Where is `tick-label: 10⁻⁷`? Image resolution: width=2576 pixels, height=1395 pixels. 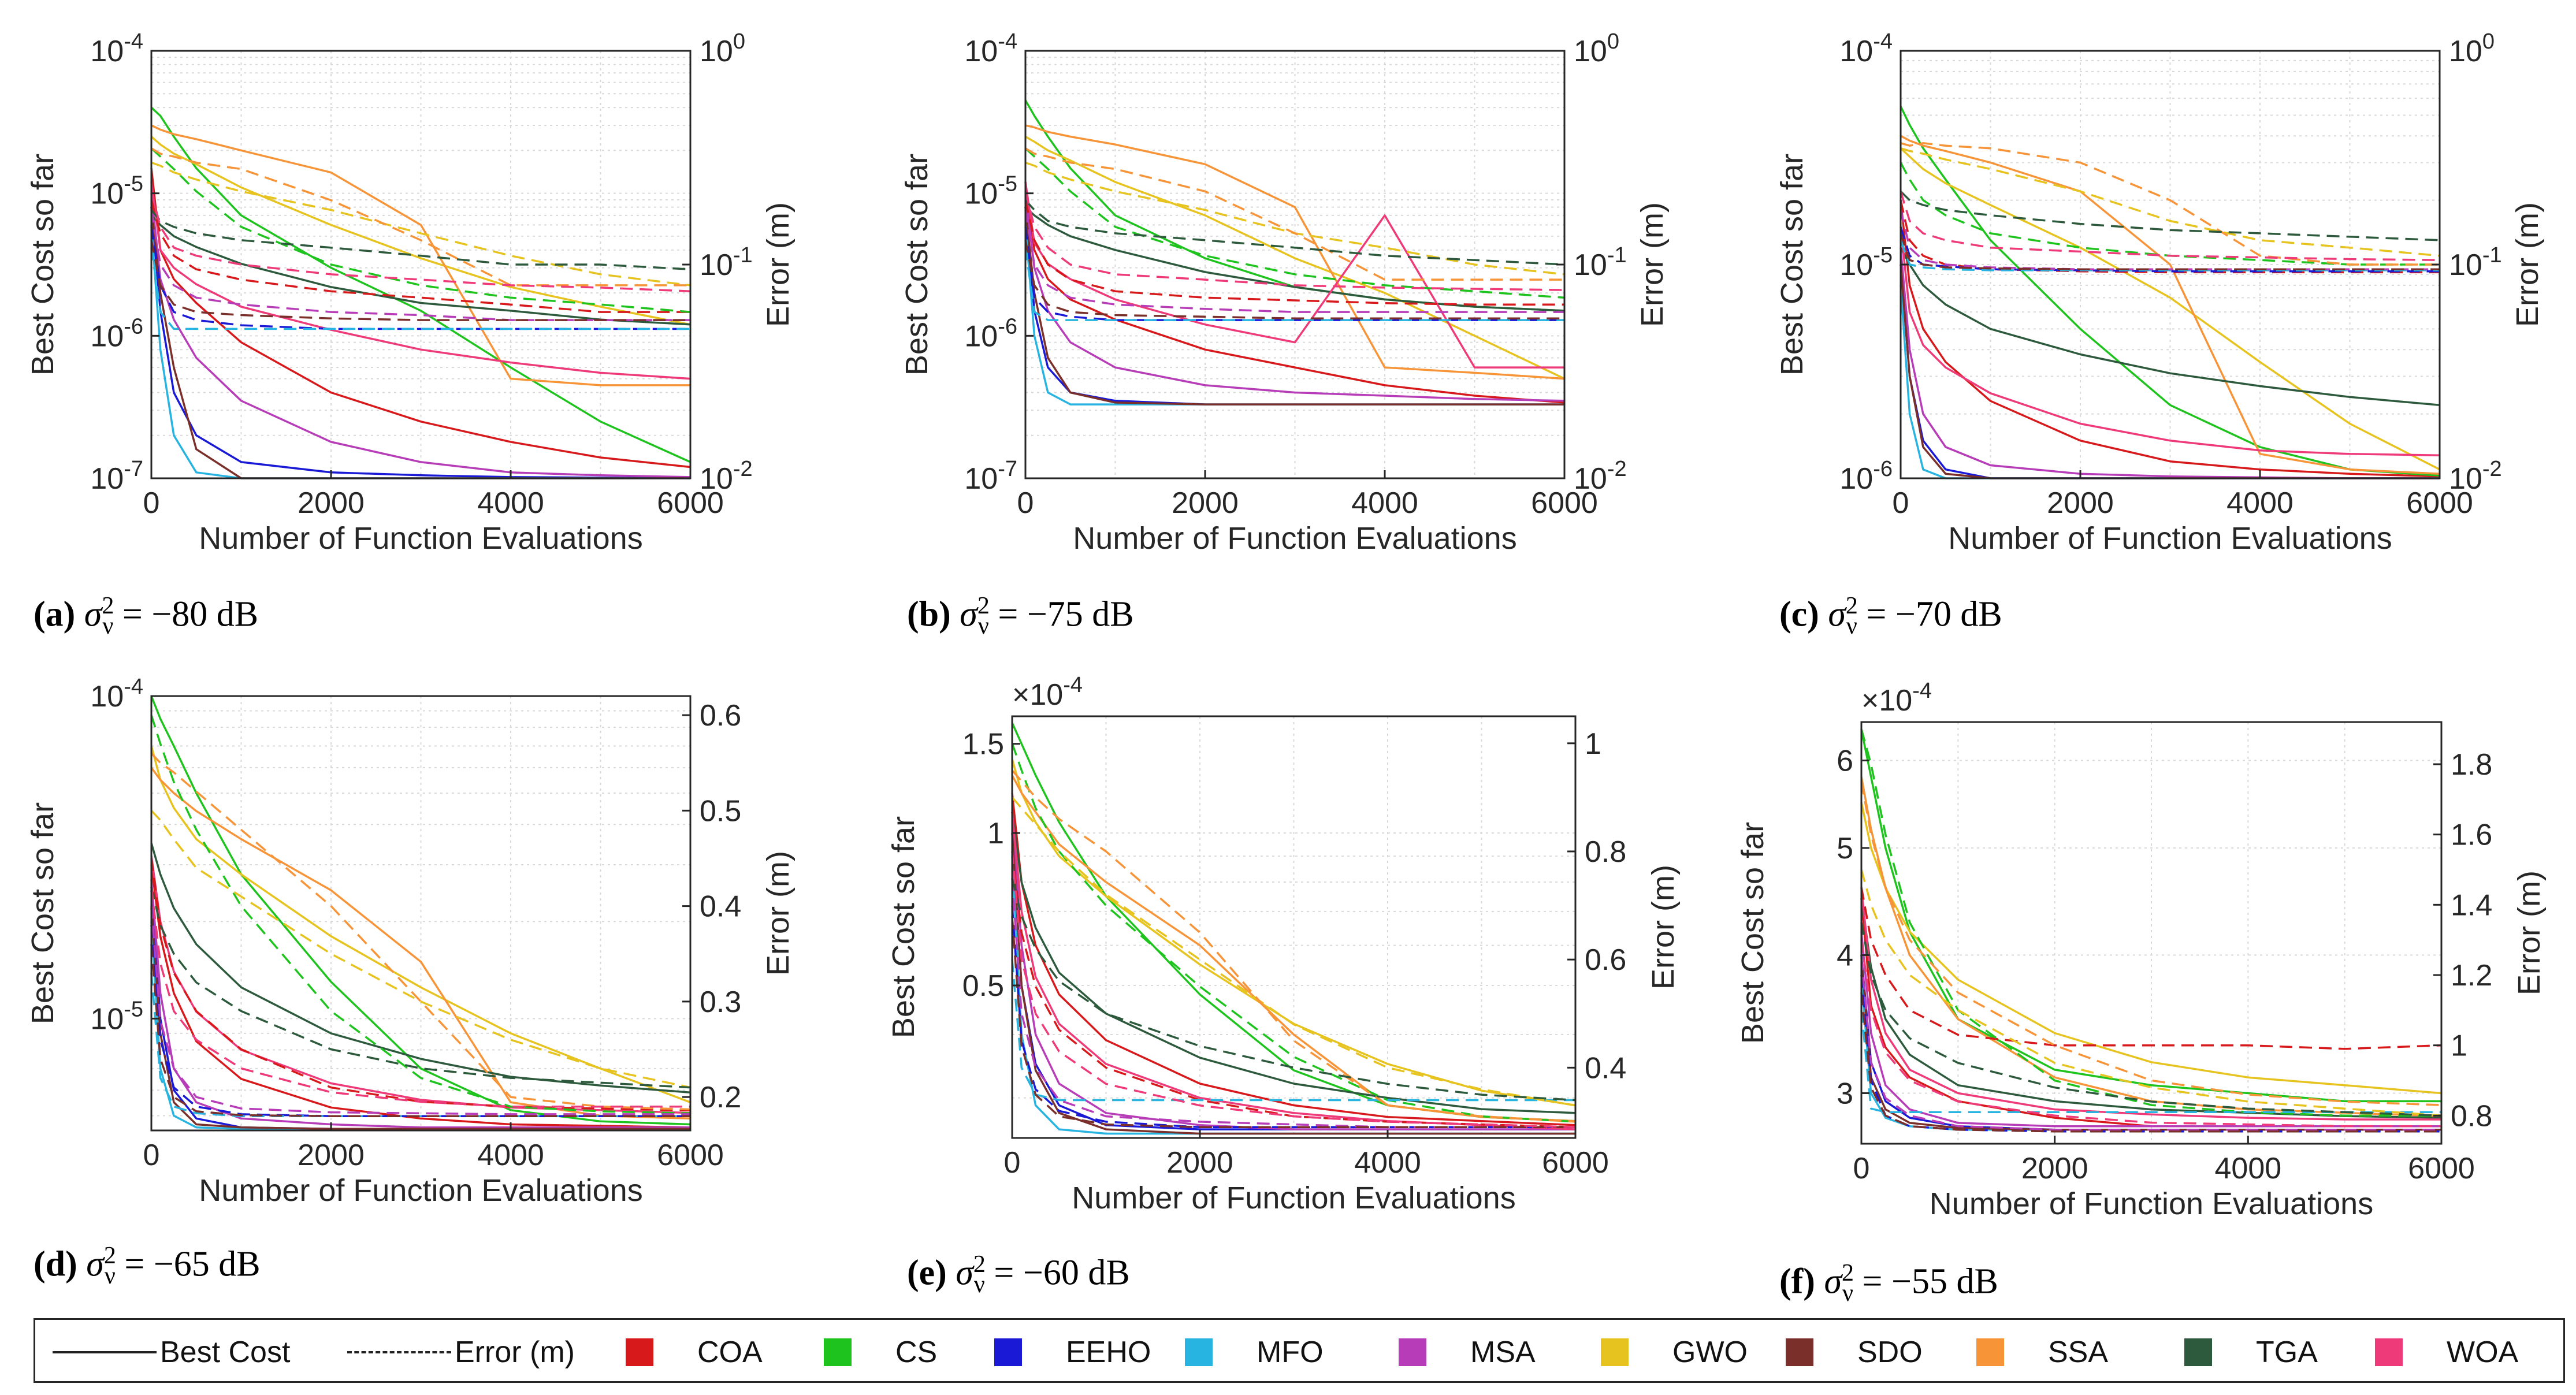 tick-label: 10⁻⁷ is located at coordinates (116, 476).